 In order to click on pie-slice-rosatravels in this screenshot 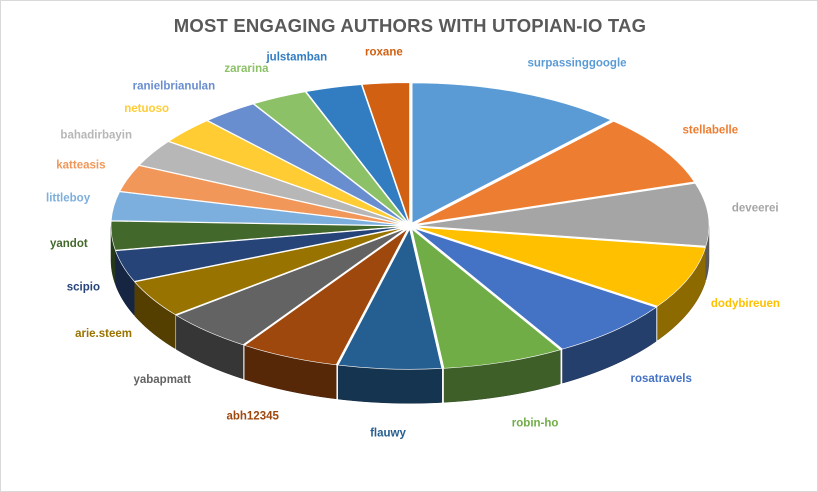, I will do `click(535, 289)`.